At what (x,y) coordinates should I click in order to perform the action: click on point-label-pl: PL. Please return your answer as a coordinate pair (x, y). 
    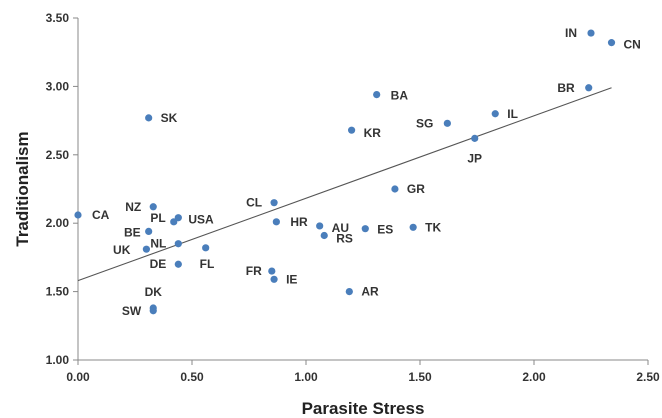
    Looking at the image, I should click on (157, 218).